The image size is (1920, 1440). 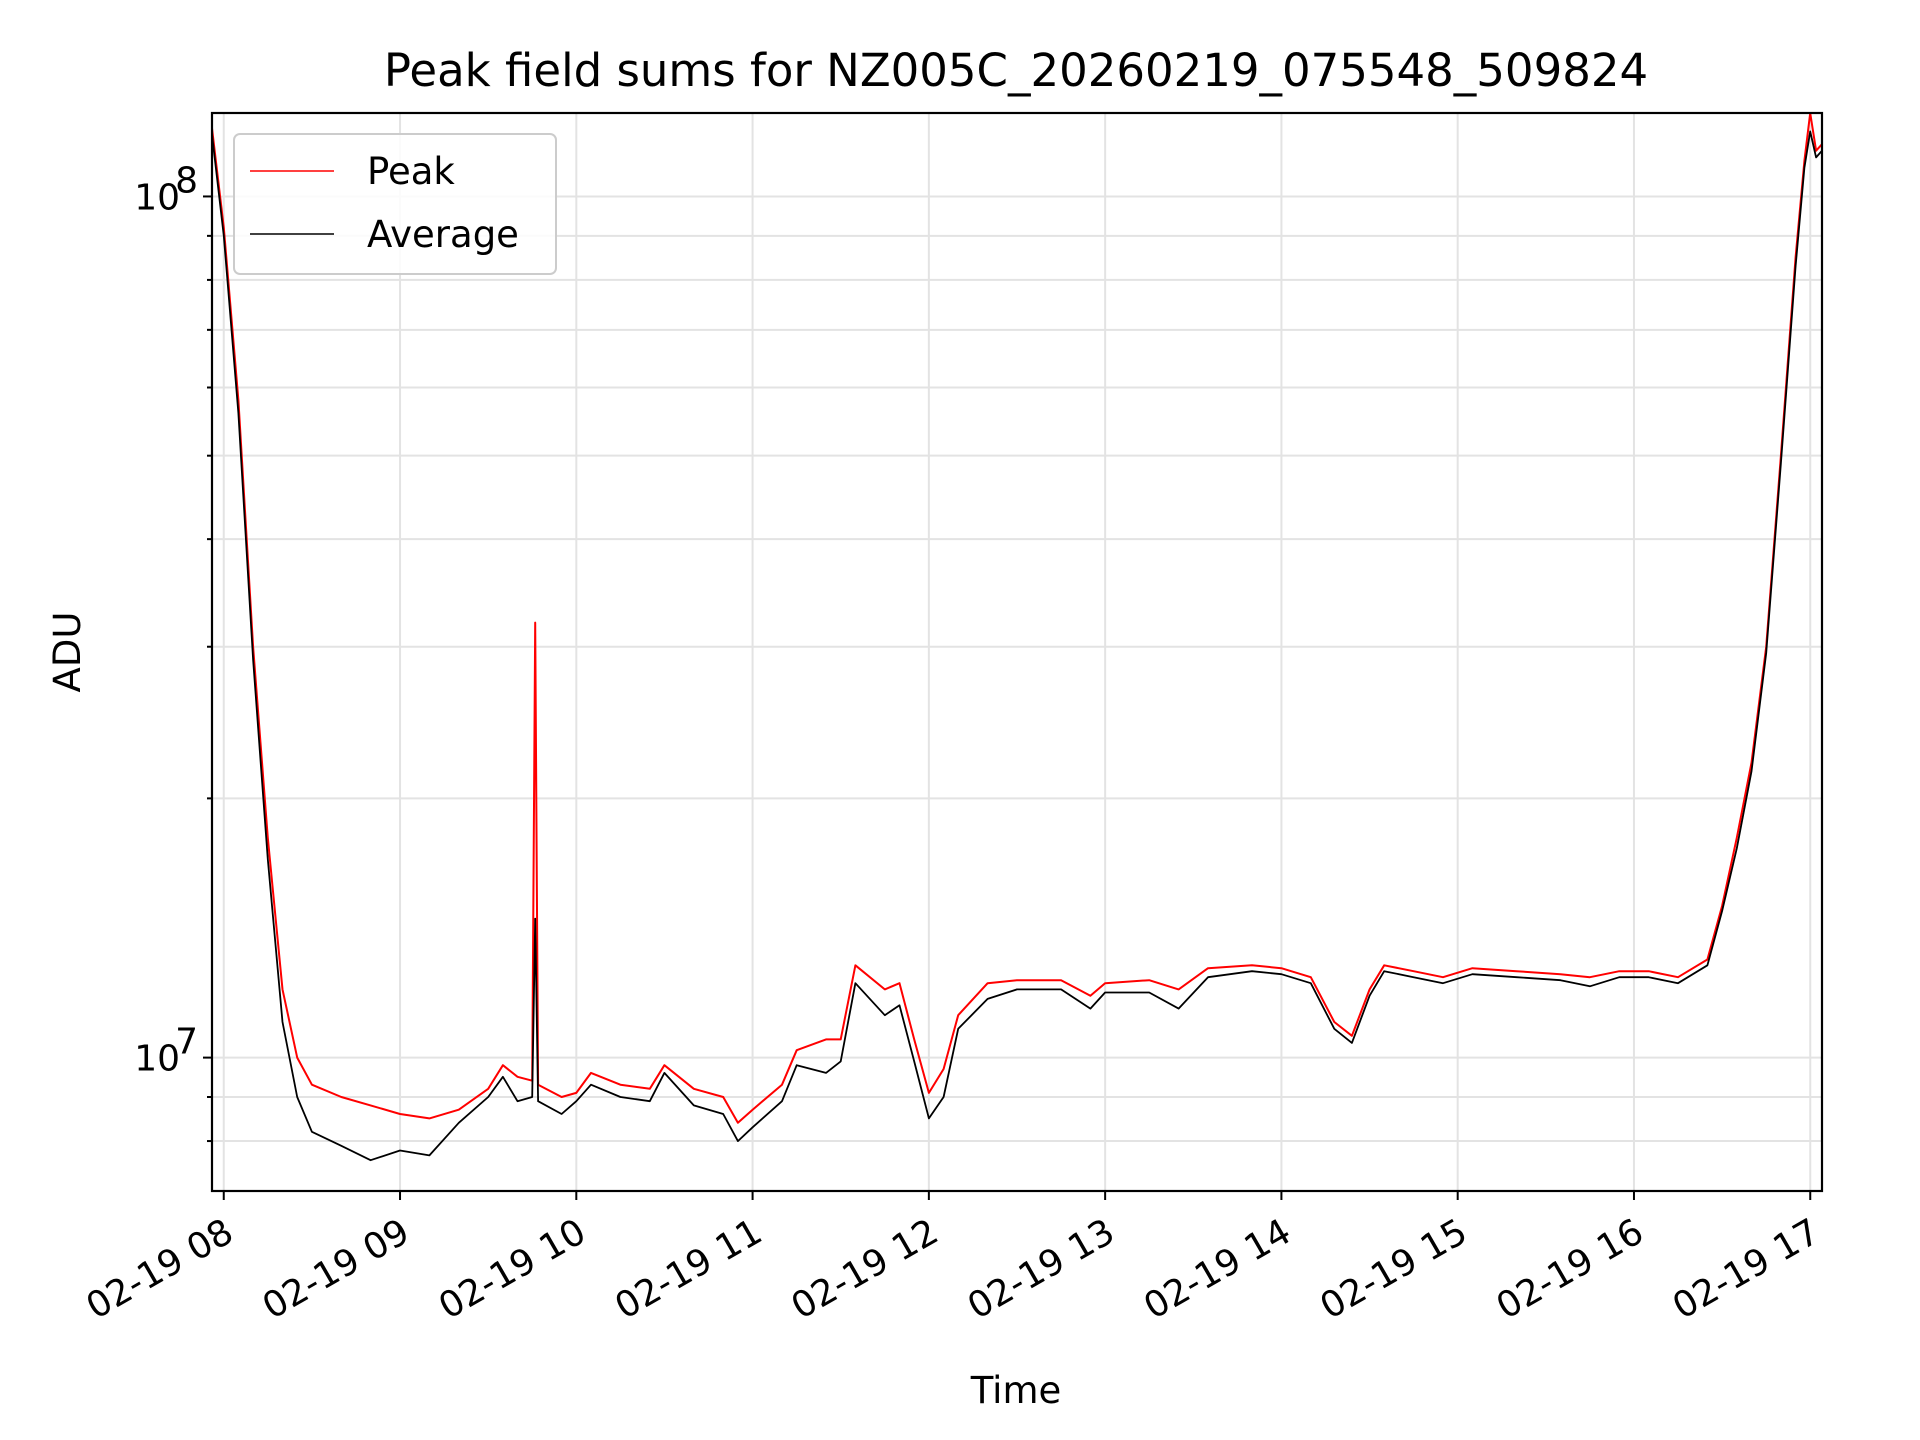 I want to click on y-tick-label-exponent: 8, so click(x=186, y=180).